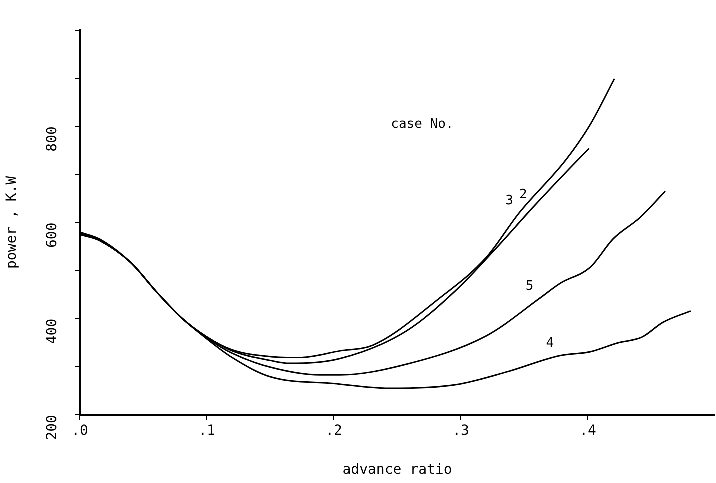 This screenshot has width=716, height=483. I want to click on x-tick-label: .4, so click(588, 431).